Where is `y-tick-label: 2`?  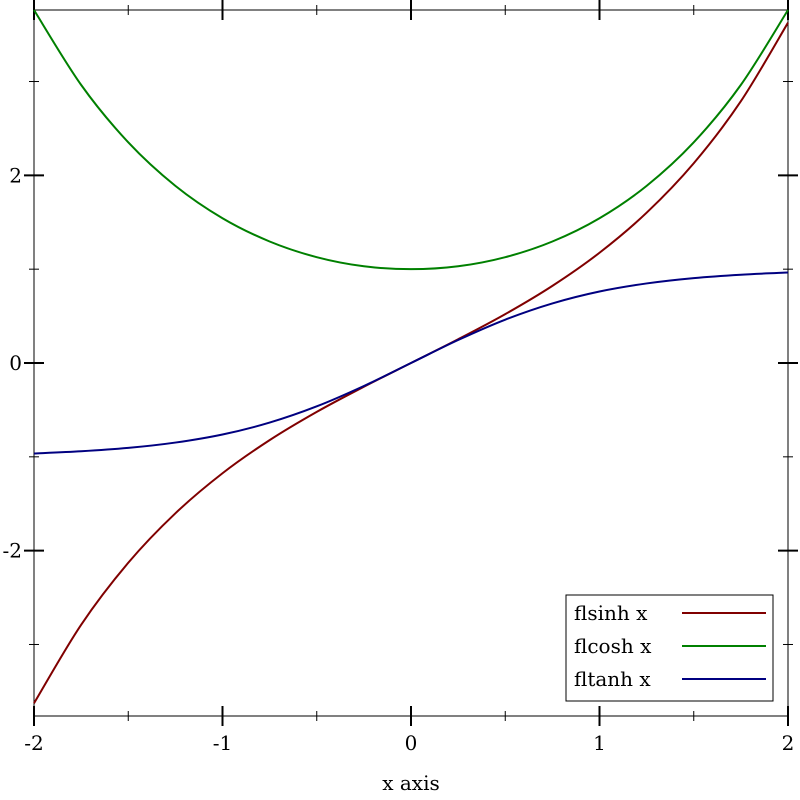 y-tick-label: 2 is located at coordinates (15, 175).